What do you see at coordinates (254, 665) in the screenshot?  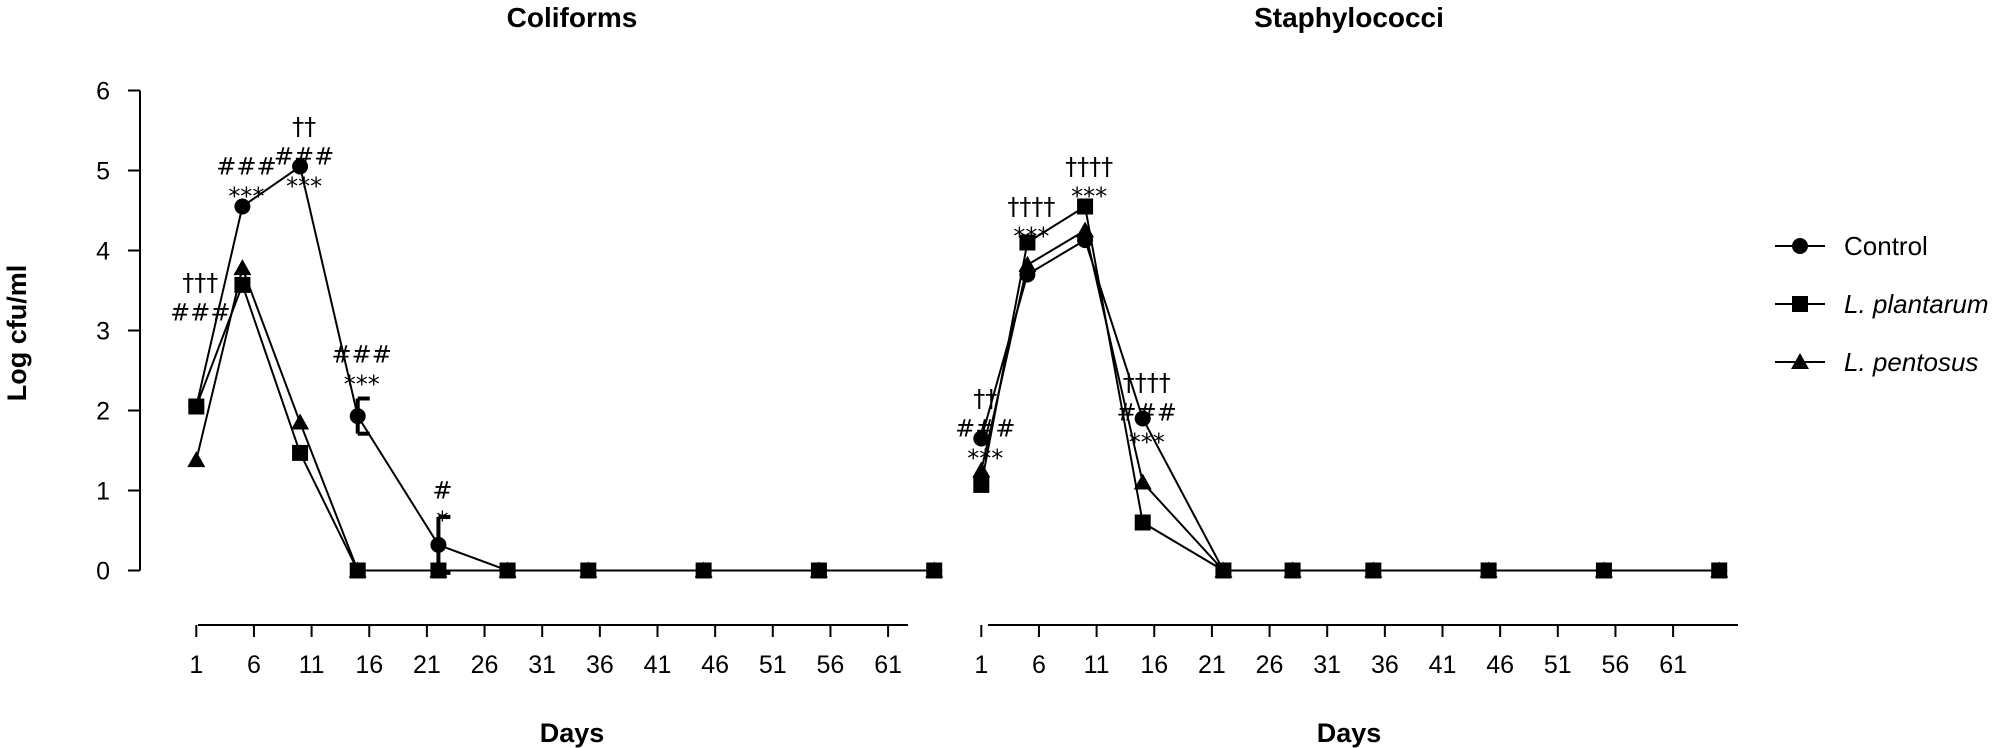 I see `x-tick-label: 6` at bounding box center [254, 665].